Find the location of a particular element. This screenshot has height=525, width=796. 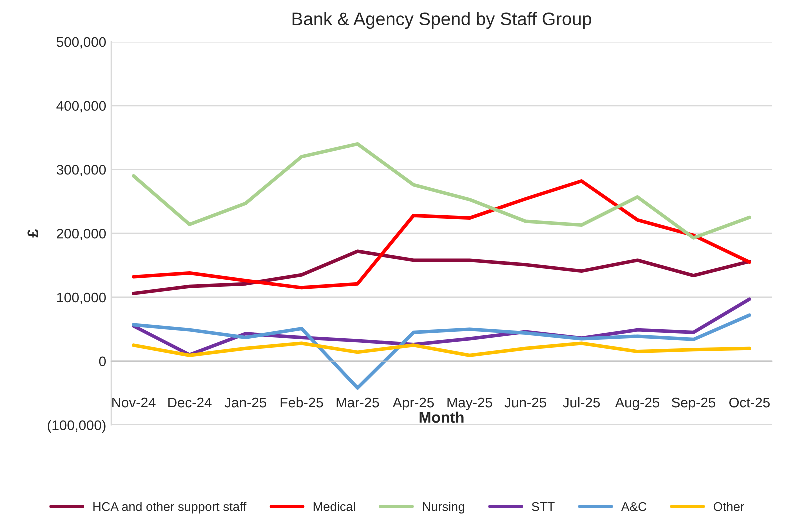

x-tick-label: Sep-25 is located at coordinates (694, 404).